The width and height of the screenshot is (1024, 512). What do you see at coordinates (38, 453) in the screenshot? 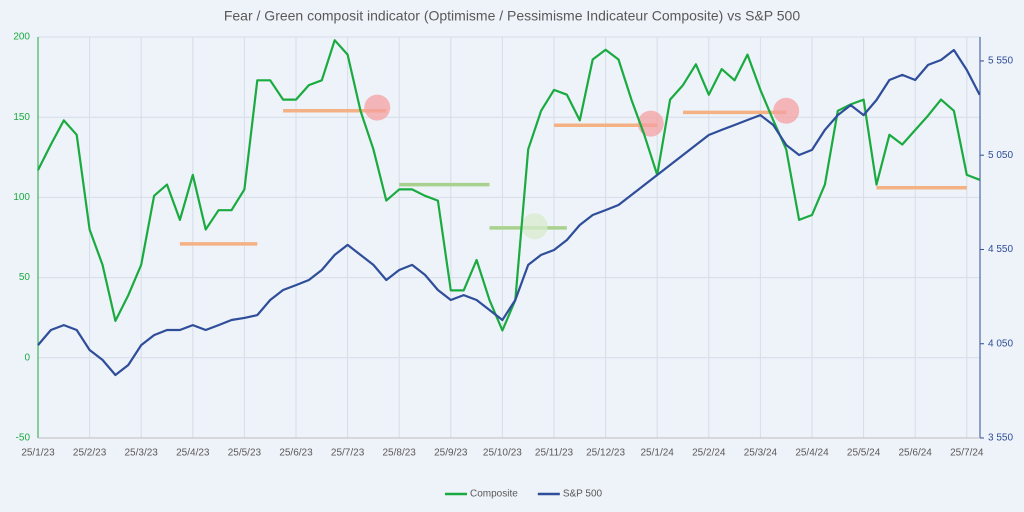
I see `x-tick-label: 25/1/23` at bounding box center [38, 453].